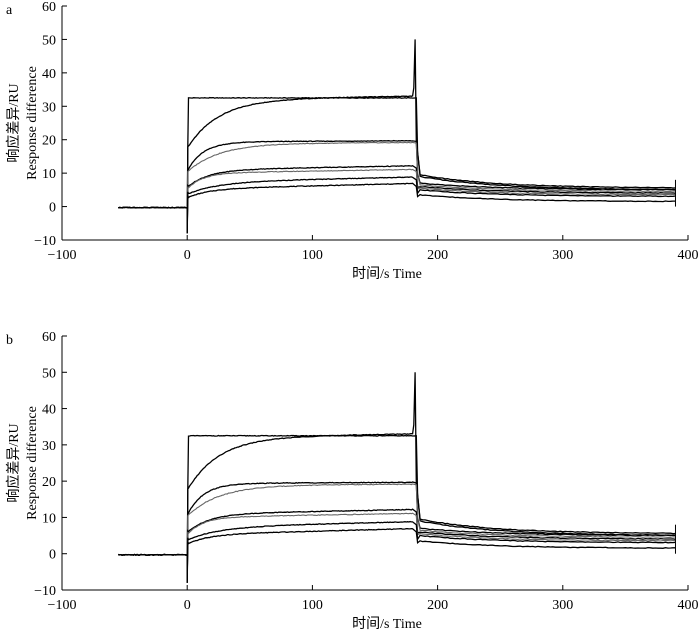 This screenshot has height=640, width=700. I want to click on panel-label: a, so click(9, 10).